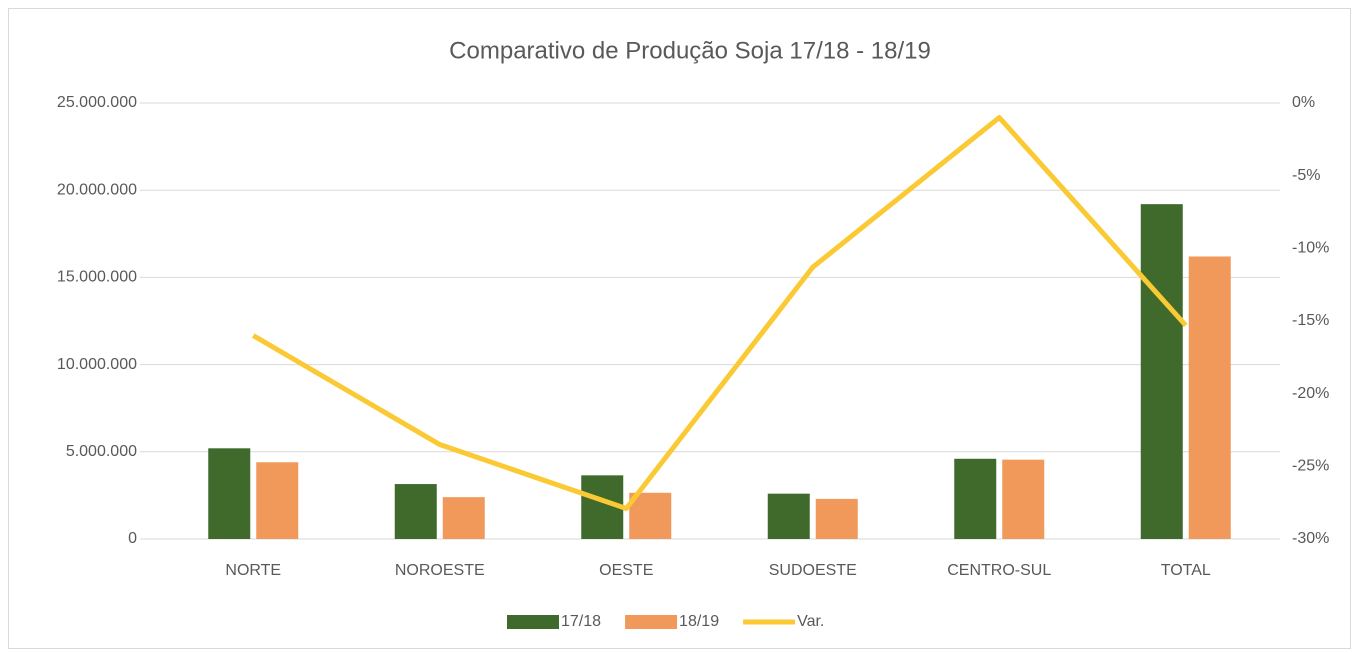  I want to click on legend-label: 18/19, so click(699, 621).